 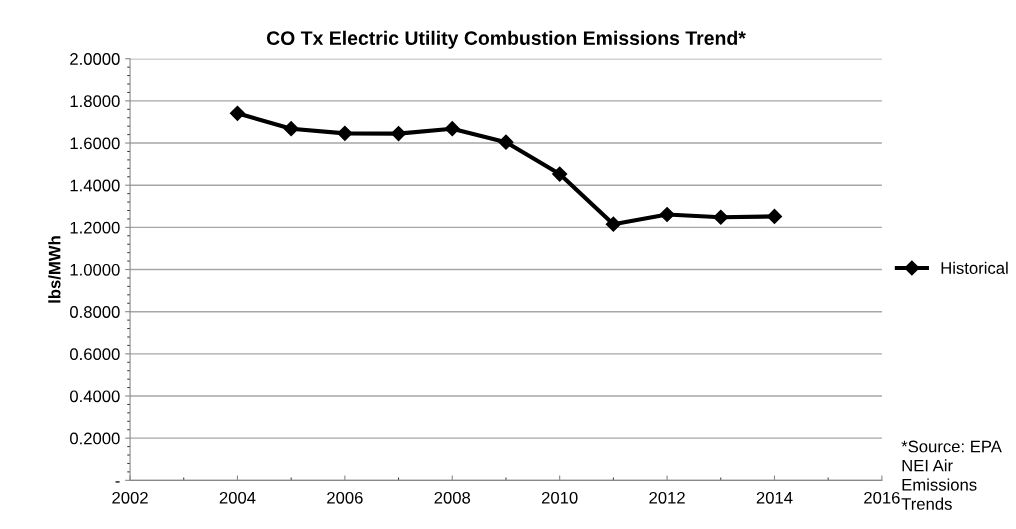 What do you see at coordinates (559, 497) in the screenshot?
I see `x-tick-label: 2010` at bounding box center [559, 497].